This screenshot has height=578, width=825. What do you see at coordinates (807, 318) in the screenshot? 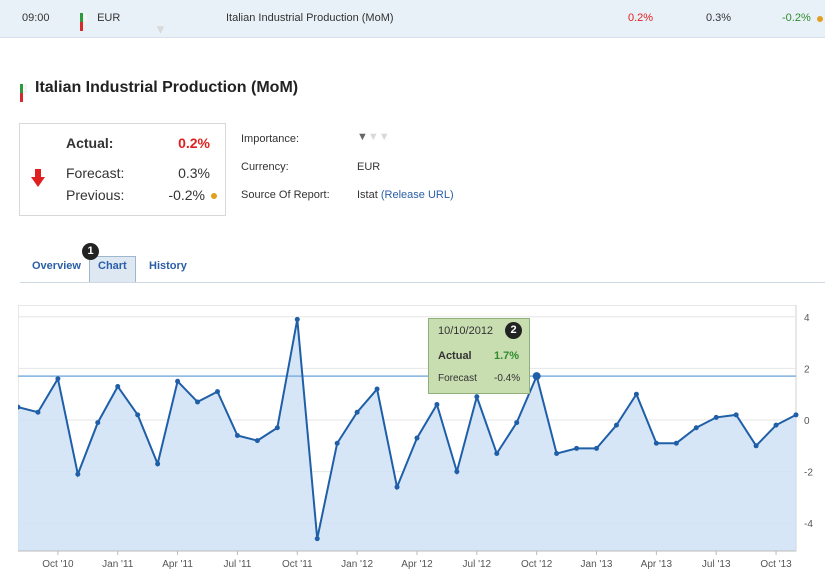
I see `y-tick-label: 4` at bounding box center [807, 318].